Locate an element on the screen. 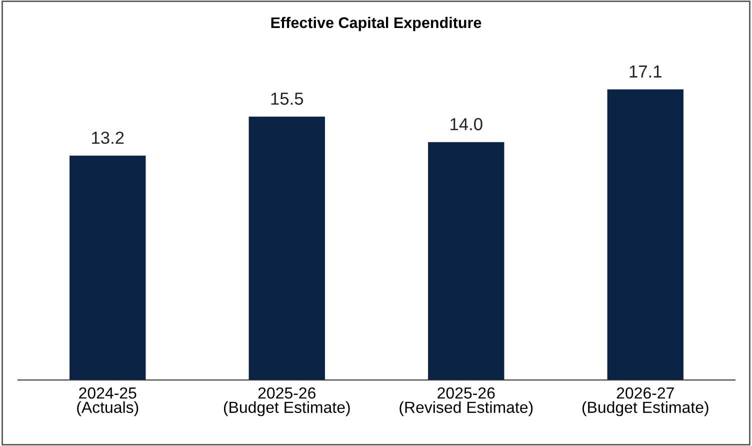 This screenshot has height=446, width=752. x-tick-label: 2024-25 (Actuals) is located at coordinates (107, 401).